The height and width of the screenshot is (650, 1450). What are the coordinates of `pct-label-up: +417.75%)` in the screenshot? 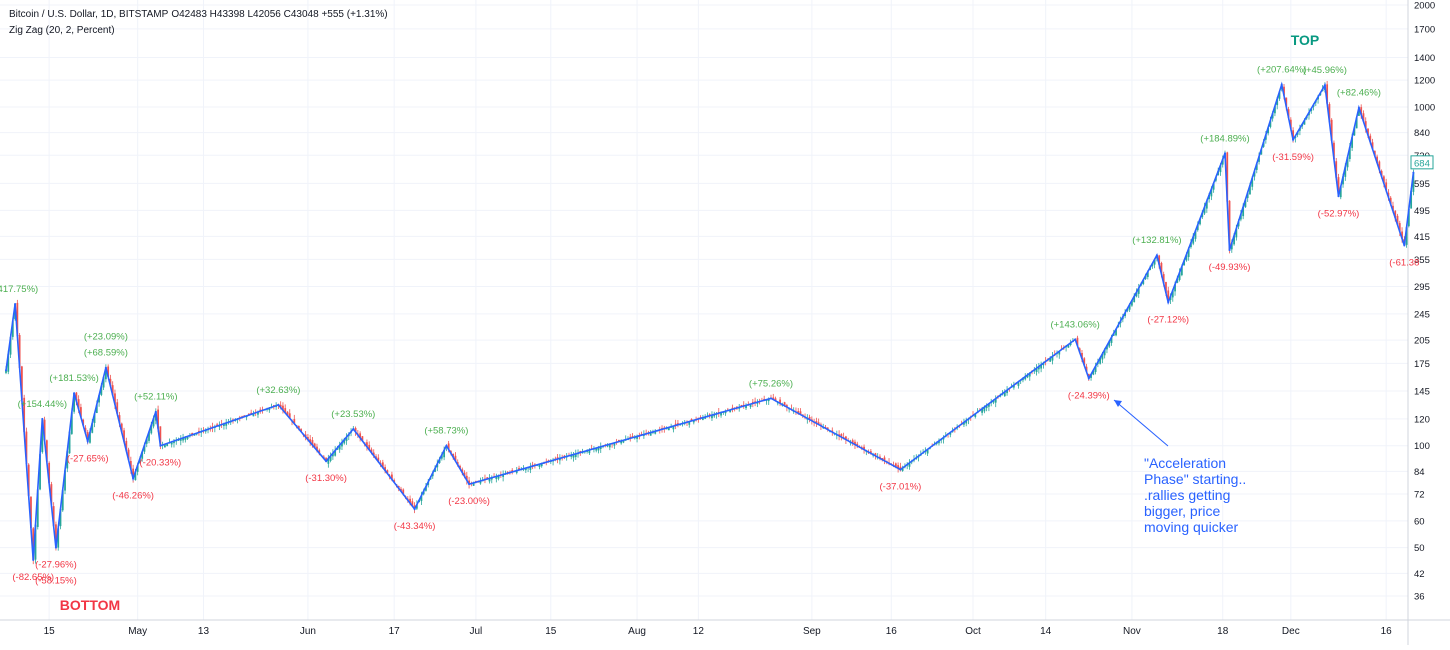 It's located at (19, 289).